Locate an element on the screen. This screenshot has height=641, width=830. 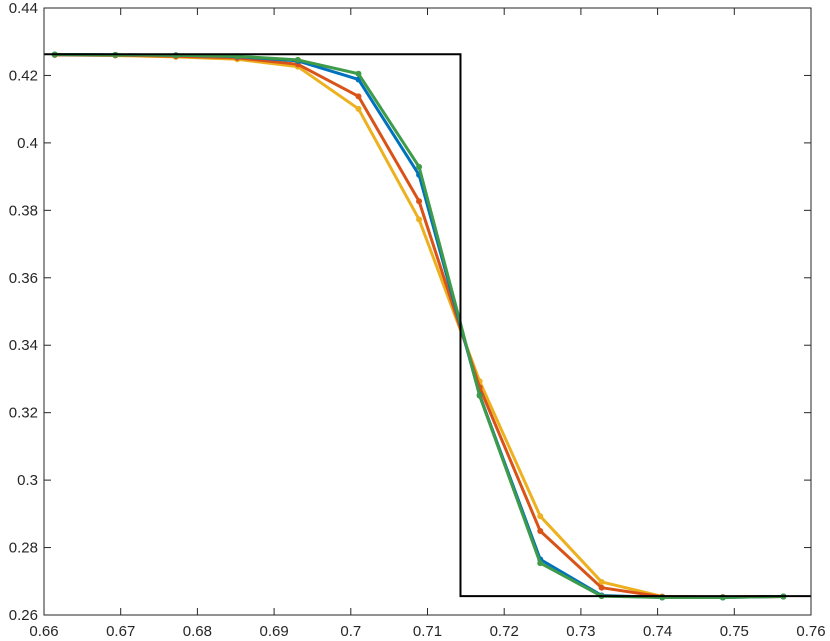
x-tick-label: 0.7 is located at coordinates (350, 631).